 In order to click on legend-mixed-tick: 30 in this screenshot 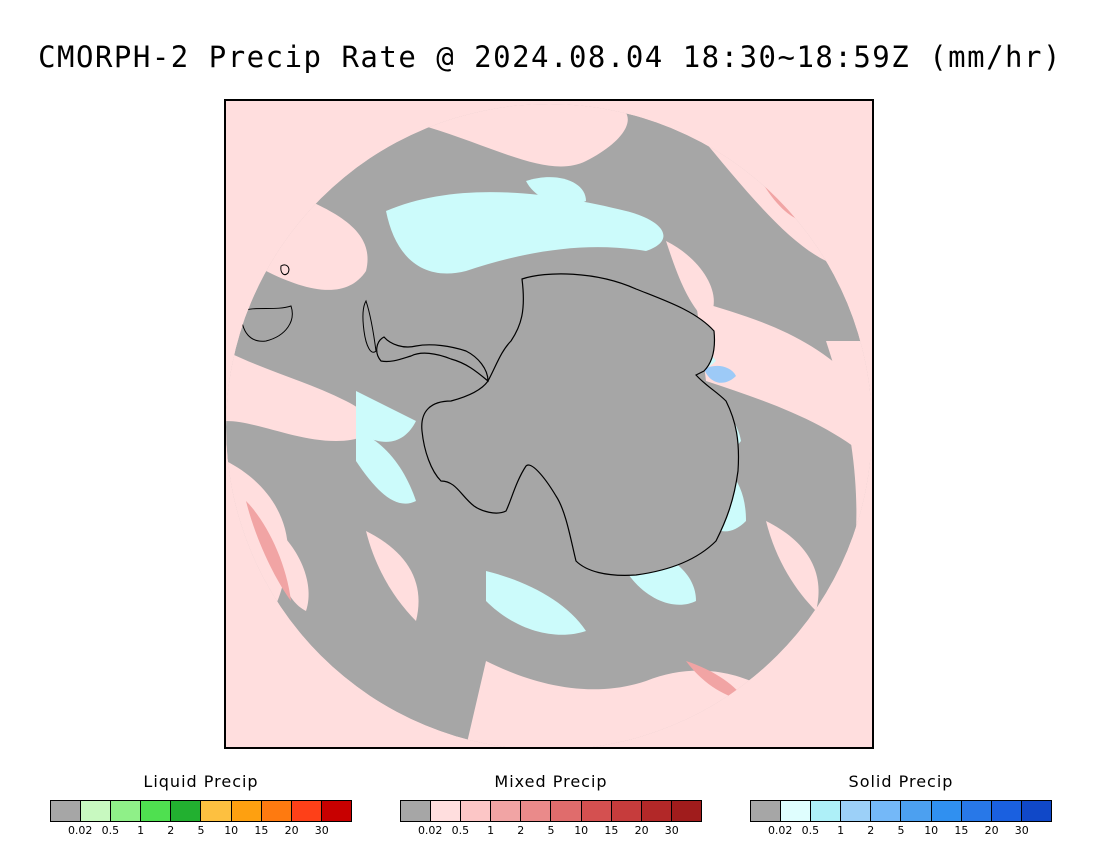, I will do `click(671, 830)`.